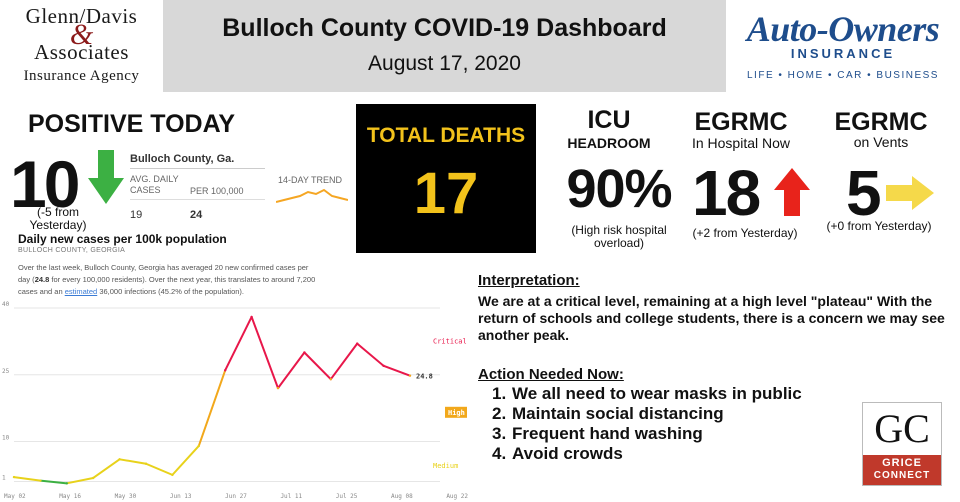  I want to click on nyt-col1-header: AVG. DAILY CASES, so click(154, 184).